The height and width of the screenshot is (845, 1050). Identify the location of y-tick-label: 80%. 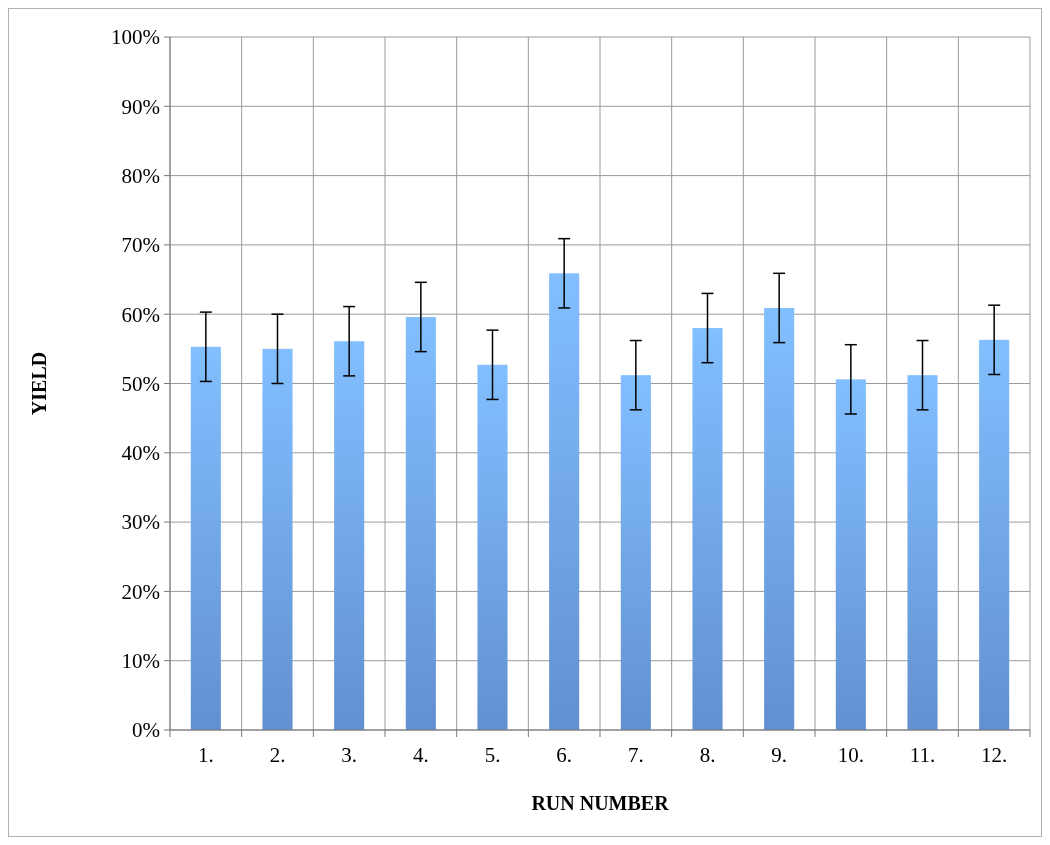
(140, 175).